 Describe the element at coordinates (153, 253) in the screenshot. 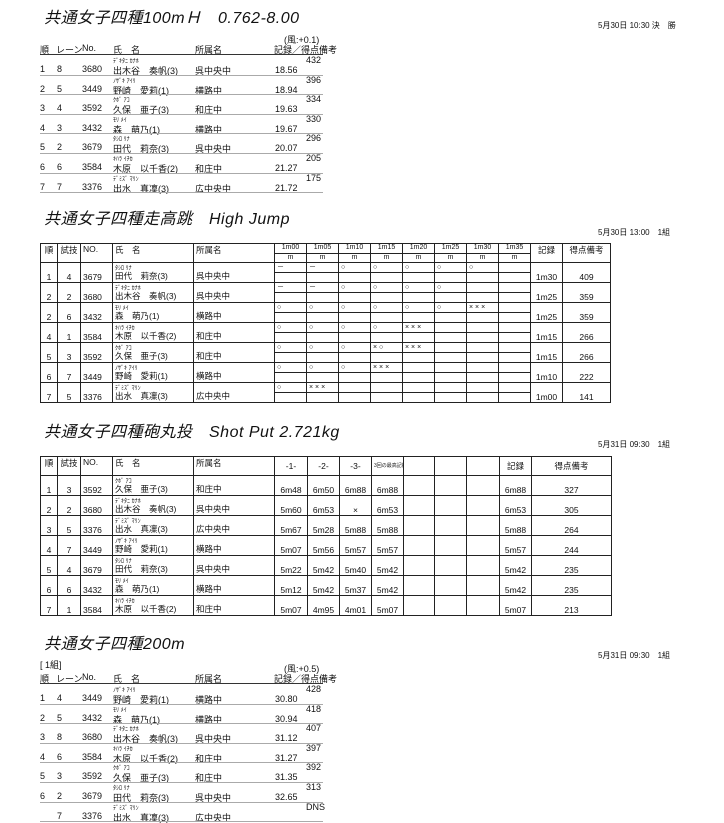

I see `name-header: 氏 名` at that location.